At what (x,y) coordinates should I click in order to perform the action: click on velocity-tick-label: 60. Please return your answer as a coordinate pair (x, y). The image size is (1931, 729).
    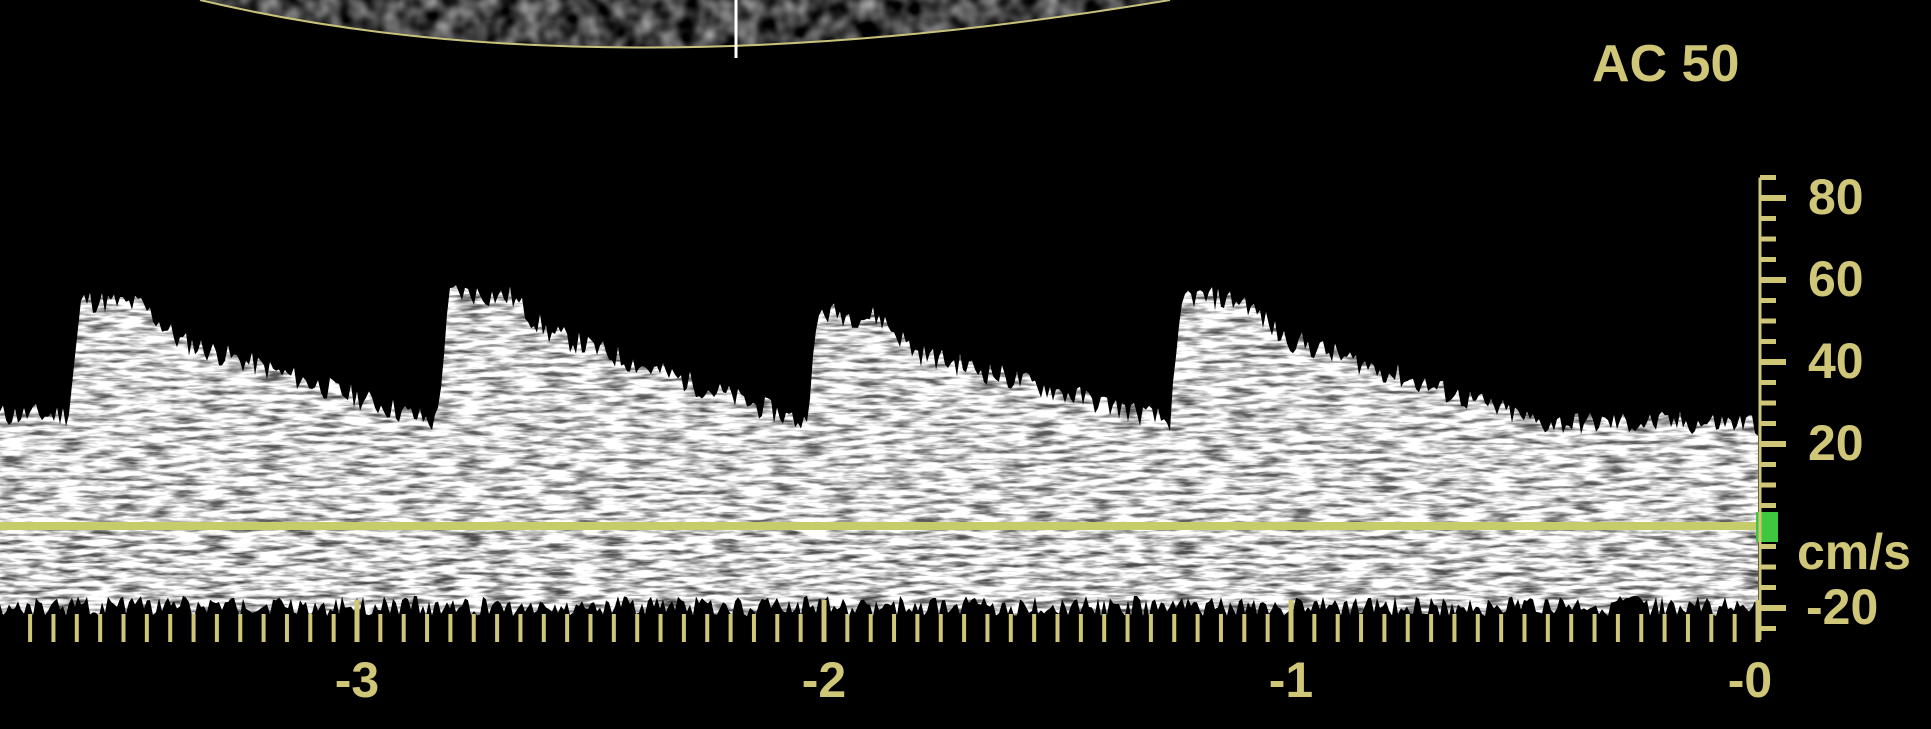
    Looking at the image, I should click on (1836, 279).